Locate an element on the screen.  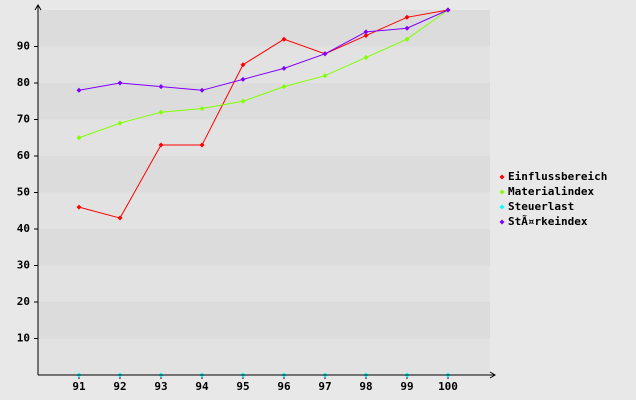
series-line is located at coordinates (263, 50).